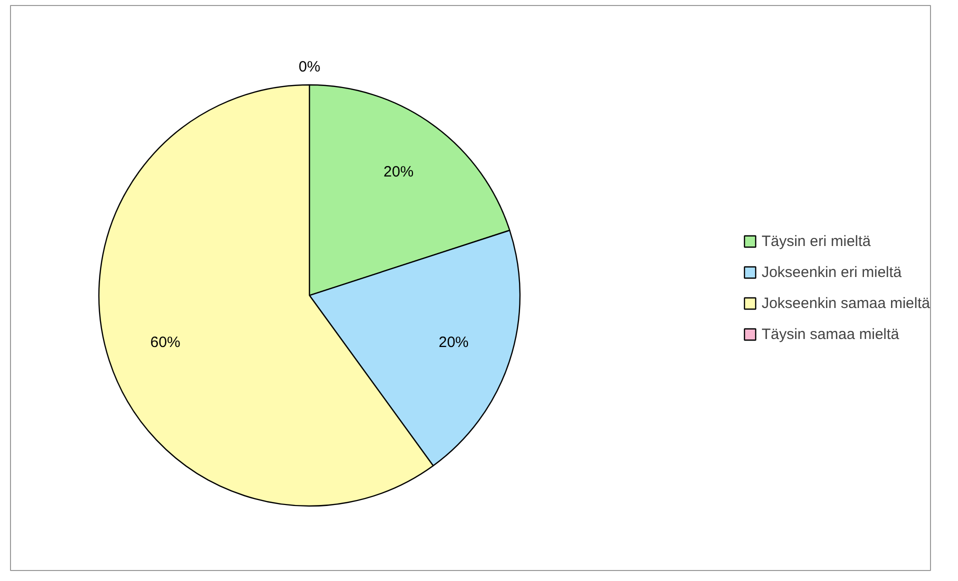  I want to click on legend-label: Jokseenkin eri mieltä, so click(832, 272).